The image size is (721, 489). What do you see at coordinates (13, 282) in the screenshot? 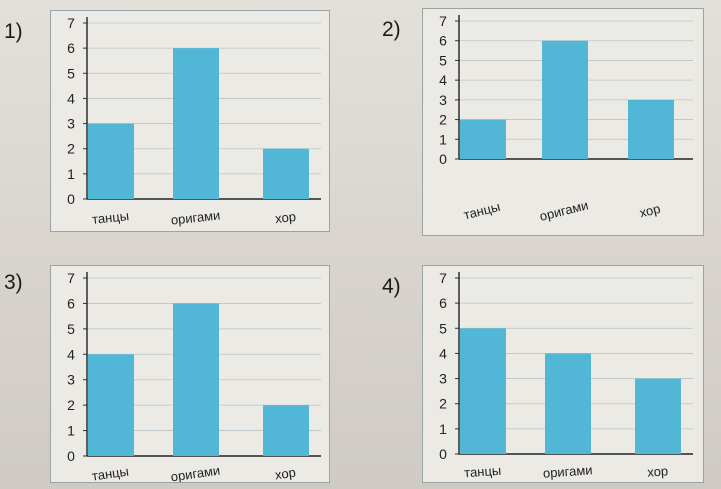
I see `chart-number-label: 3)` at bounding box center [13, 282].